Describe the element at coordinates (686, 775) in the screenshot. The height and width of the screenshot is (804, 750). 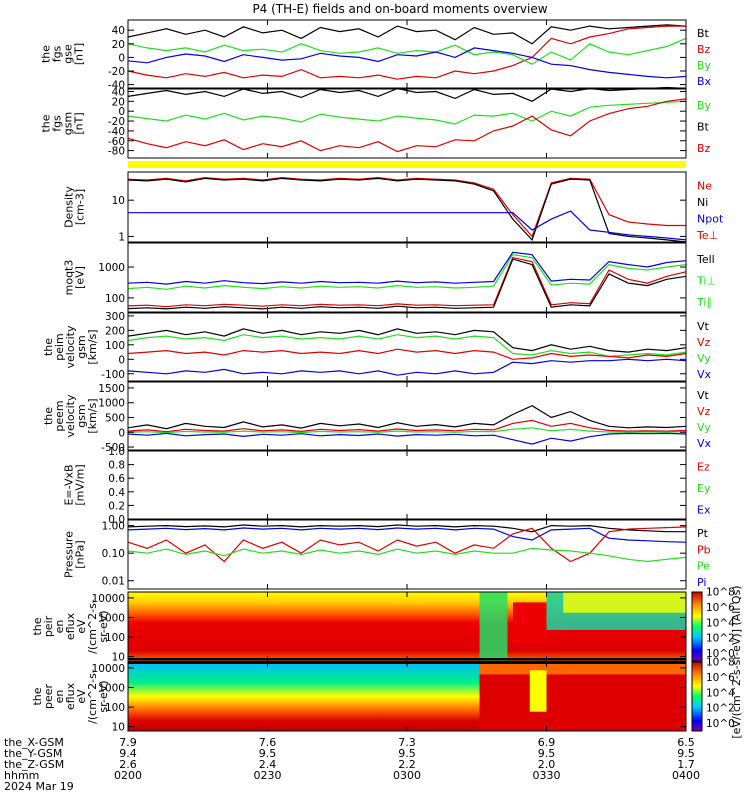
I see `xrow-value: 0400` at that location.